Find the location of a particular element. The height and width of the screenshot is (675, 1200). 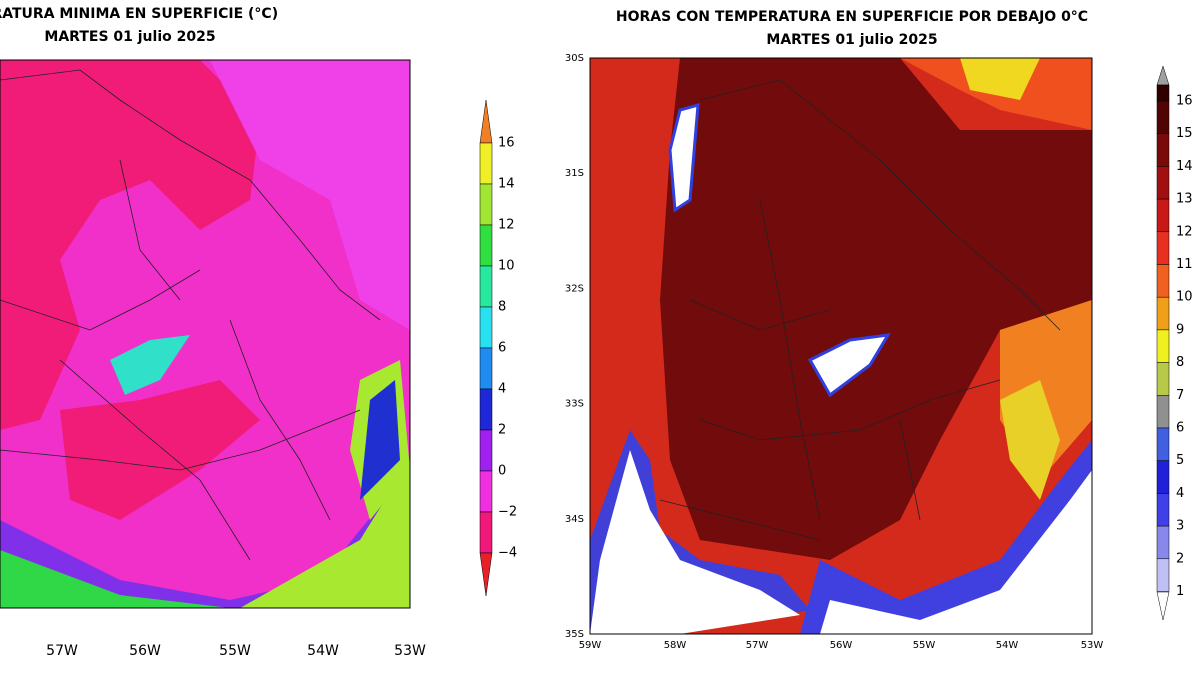

y-label: 35S is located at coordinates (574, 634).